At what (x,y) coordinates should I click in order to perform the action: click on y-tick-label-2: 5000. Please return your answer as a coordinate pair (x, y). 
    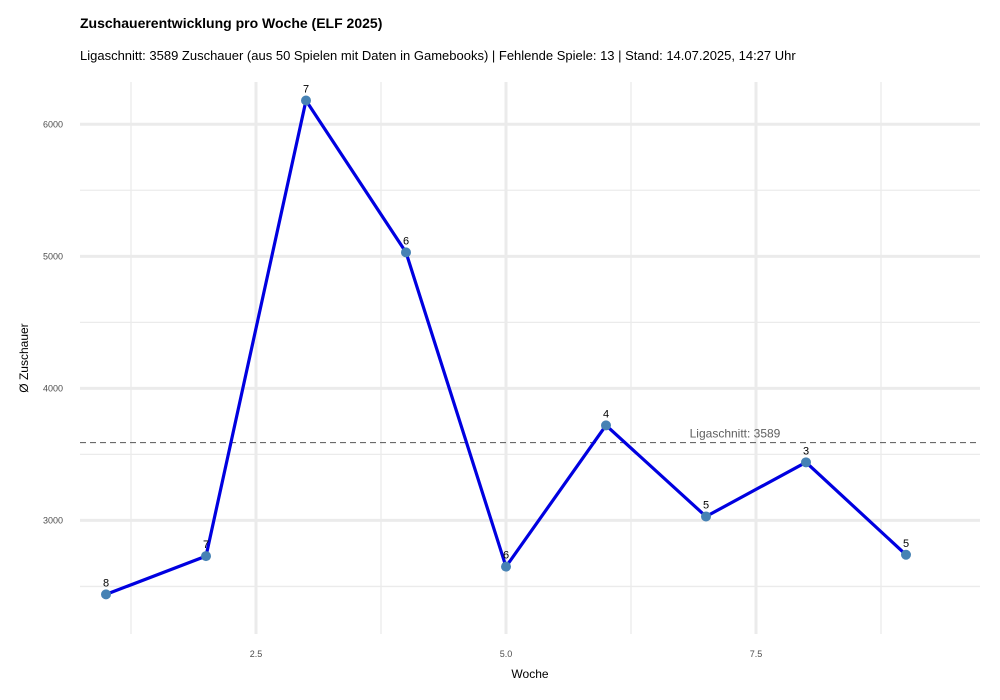
    Looking at the image, I should click on (53, 256).